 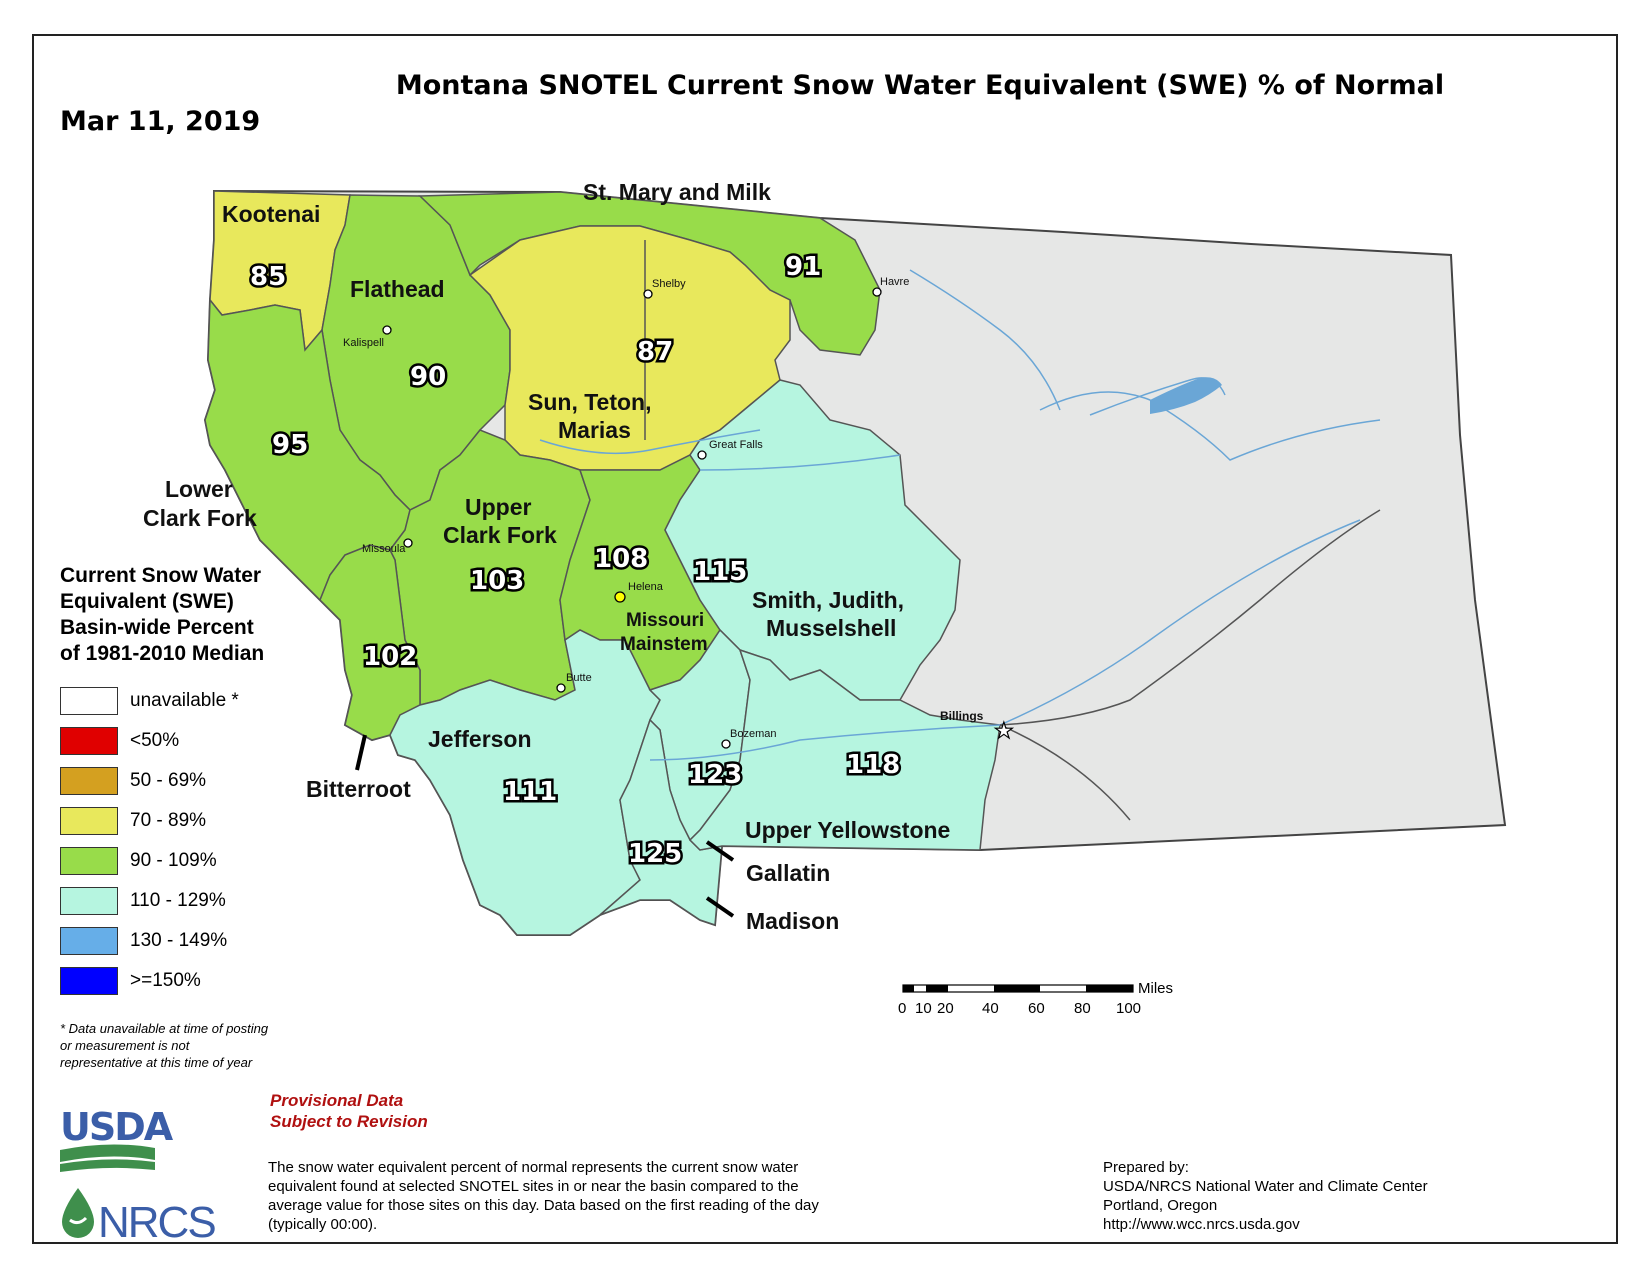 What do you see at coordinates (349, 1111) in the screenshot?
I see `provisional-notice: Provisional Data Subject to Revision` at bounding box center [349, 1111].